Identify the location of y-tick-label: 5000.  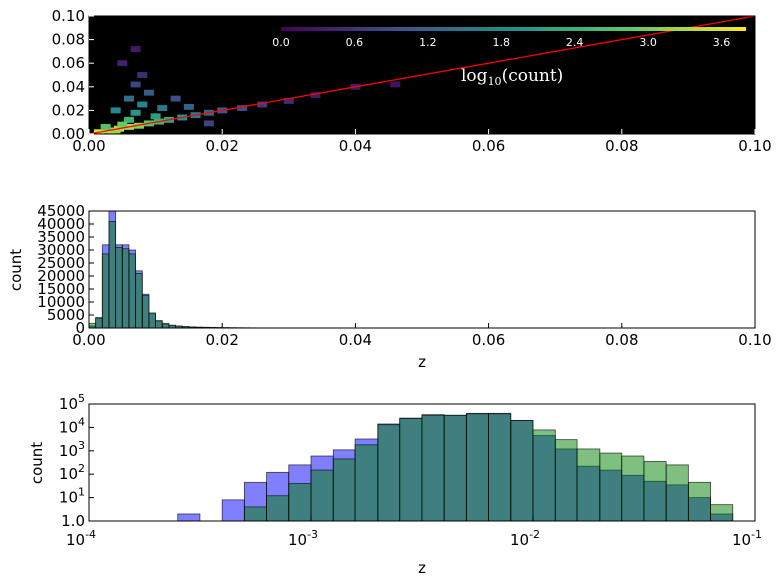
(66, 315).